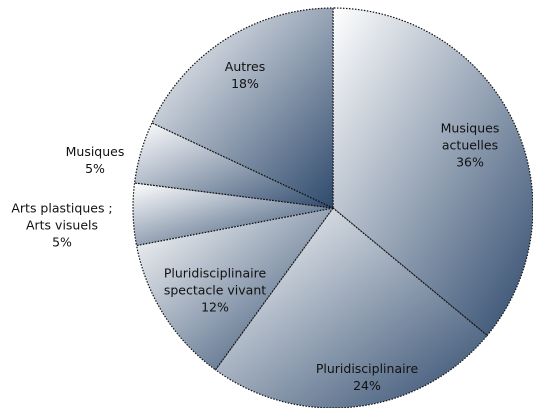 This screenshot has height=408, width=533. What do you see at coordinates (367, 385) in the screenshot?
I see `value-label: 24%` at bounding box center [367, 385].